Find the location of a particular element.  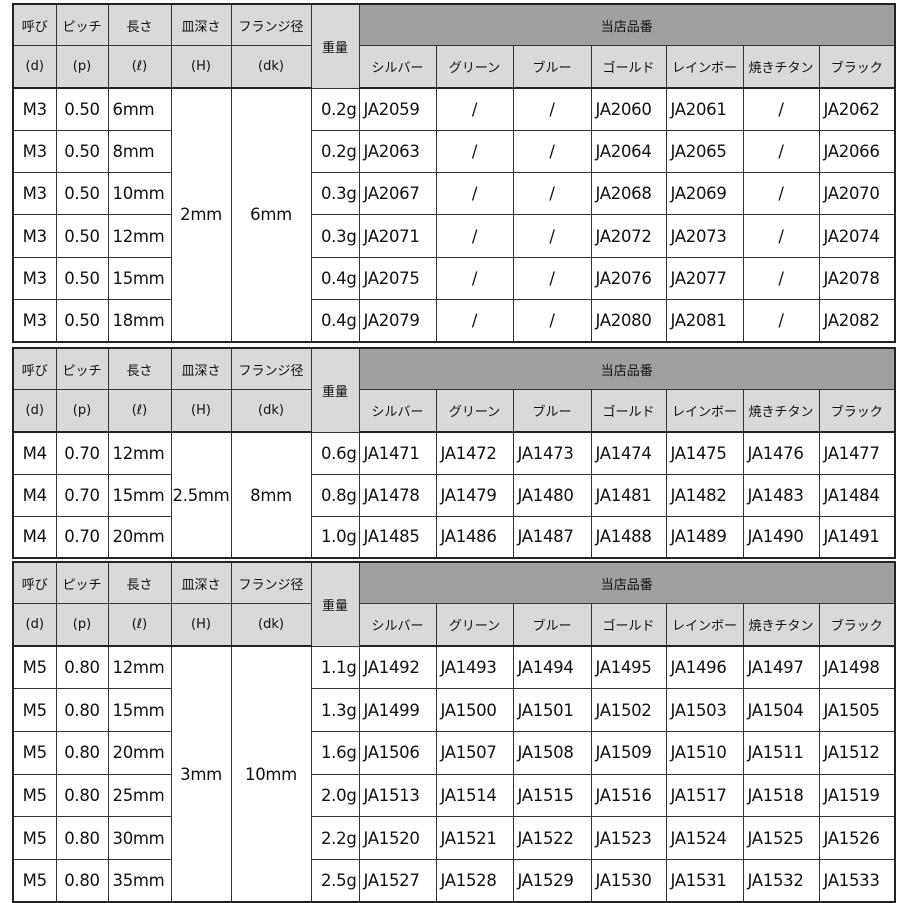

product-code: JA2075 is located at coordinates (397, 278).